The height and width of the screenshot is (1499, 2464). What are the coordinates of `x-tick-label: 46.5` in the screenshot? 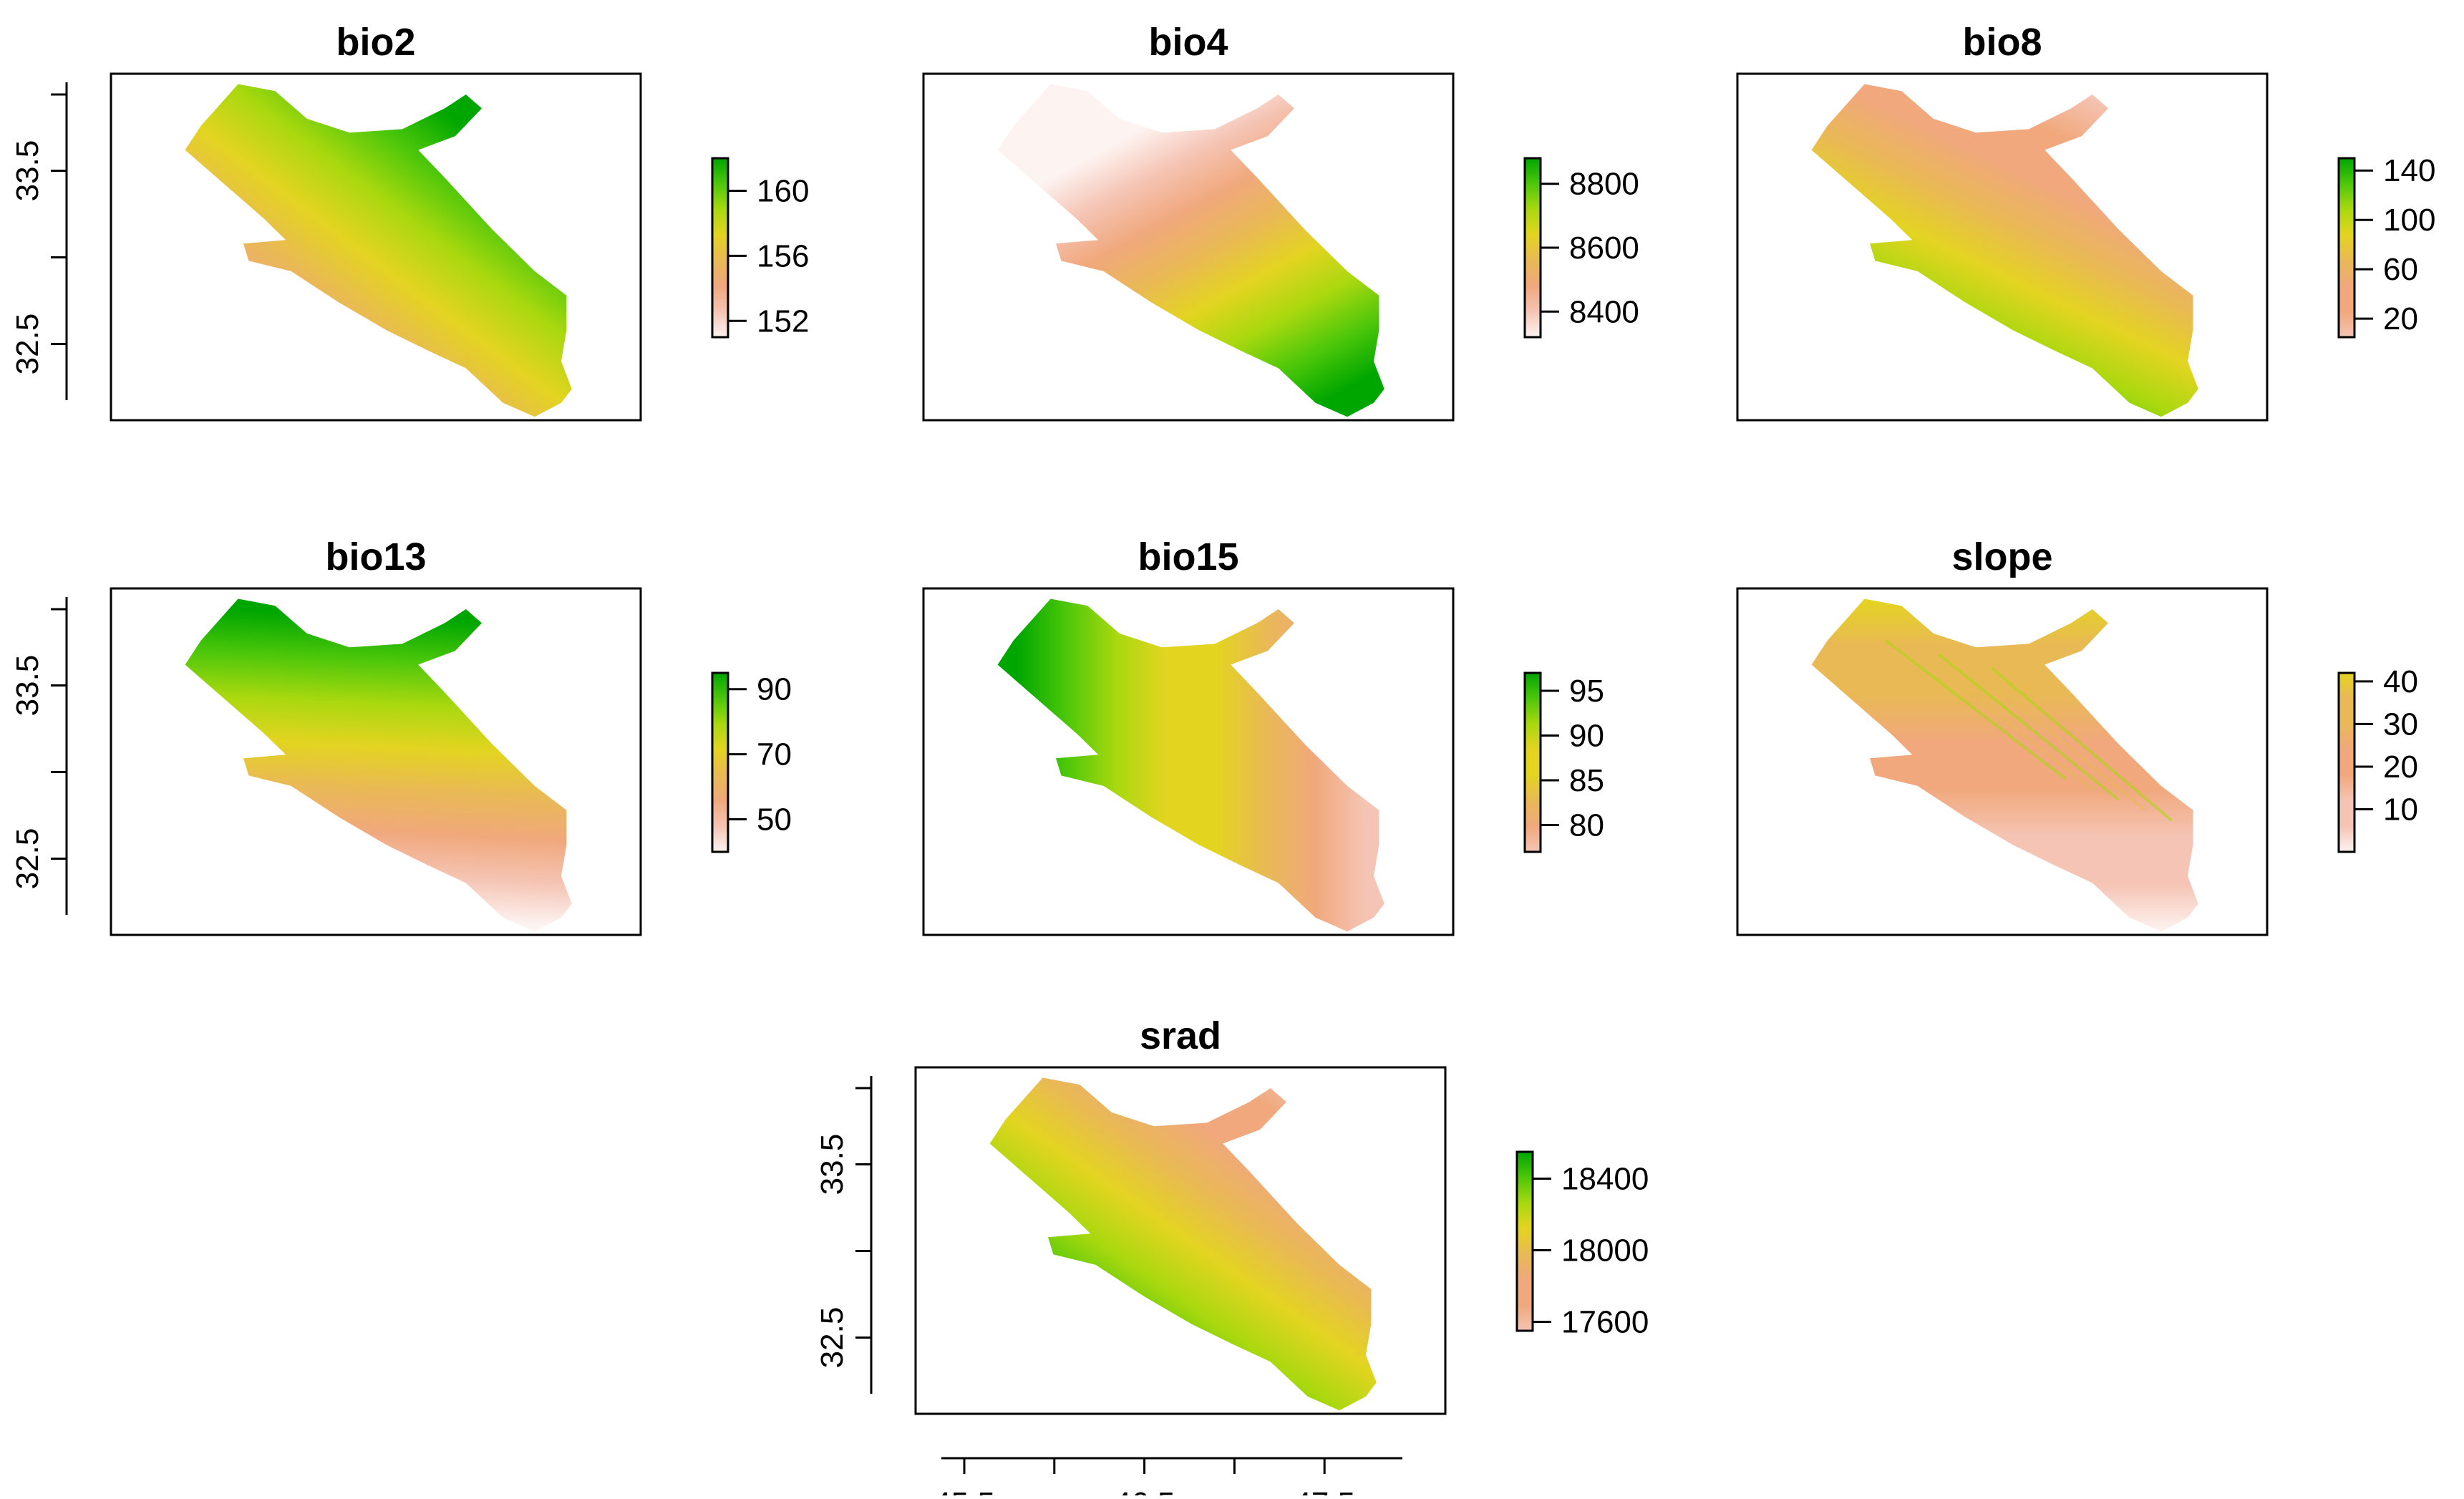 It's located at (1144, 1490).